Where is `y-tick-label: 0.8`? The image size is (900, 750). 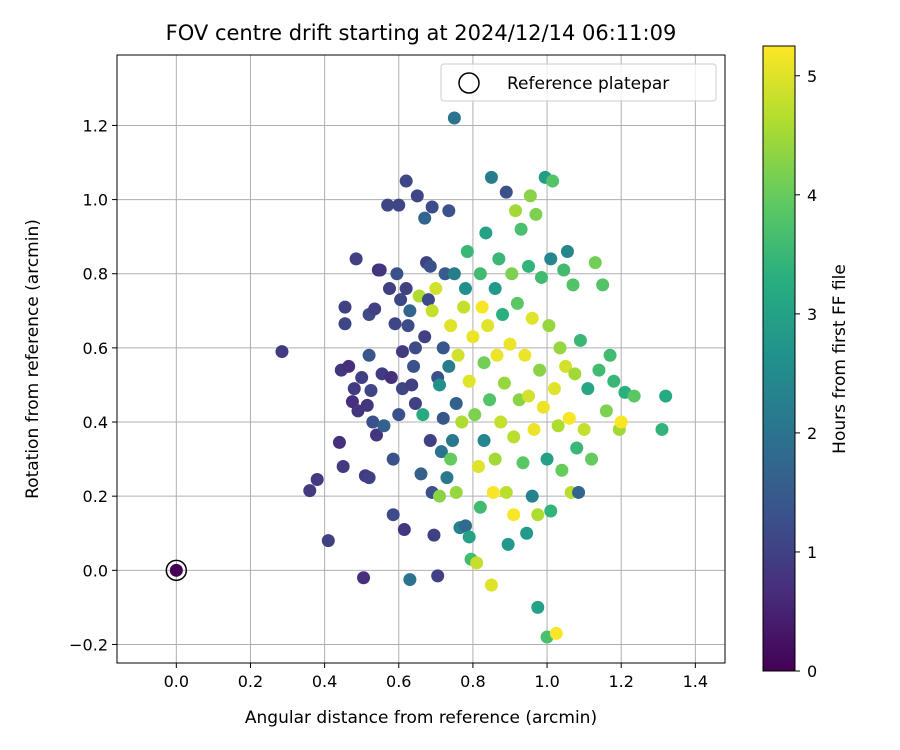
y-tick-label: 0.8 is located at coordinates (95, 274).